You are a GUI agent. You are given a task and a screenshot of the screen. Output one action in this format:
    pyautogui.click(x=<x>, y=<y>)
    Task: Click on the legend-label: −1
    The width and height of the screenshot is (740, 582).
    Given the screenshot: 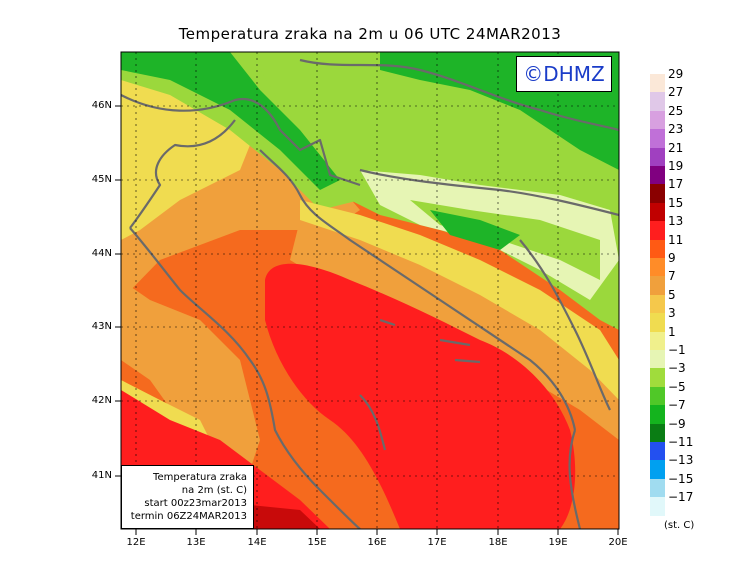 What is the action you would take?
    pyautogui.click(x=677, y=350)
    